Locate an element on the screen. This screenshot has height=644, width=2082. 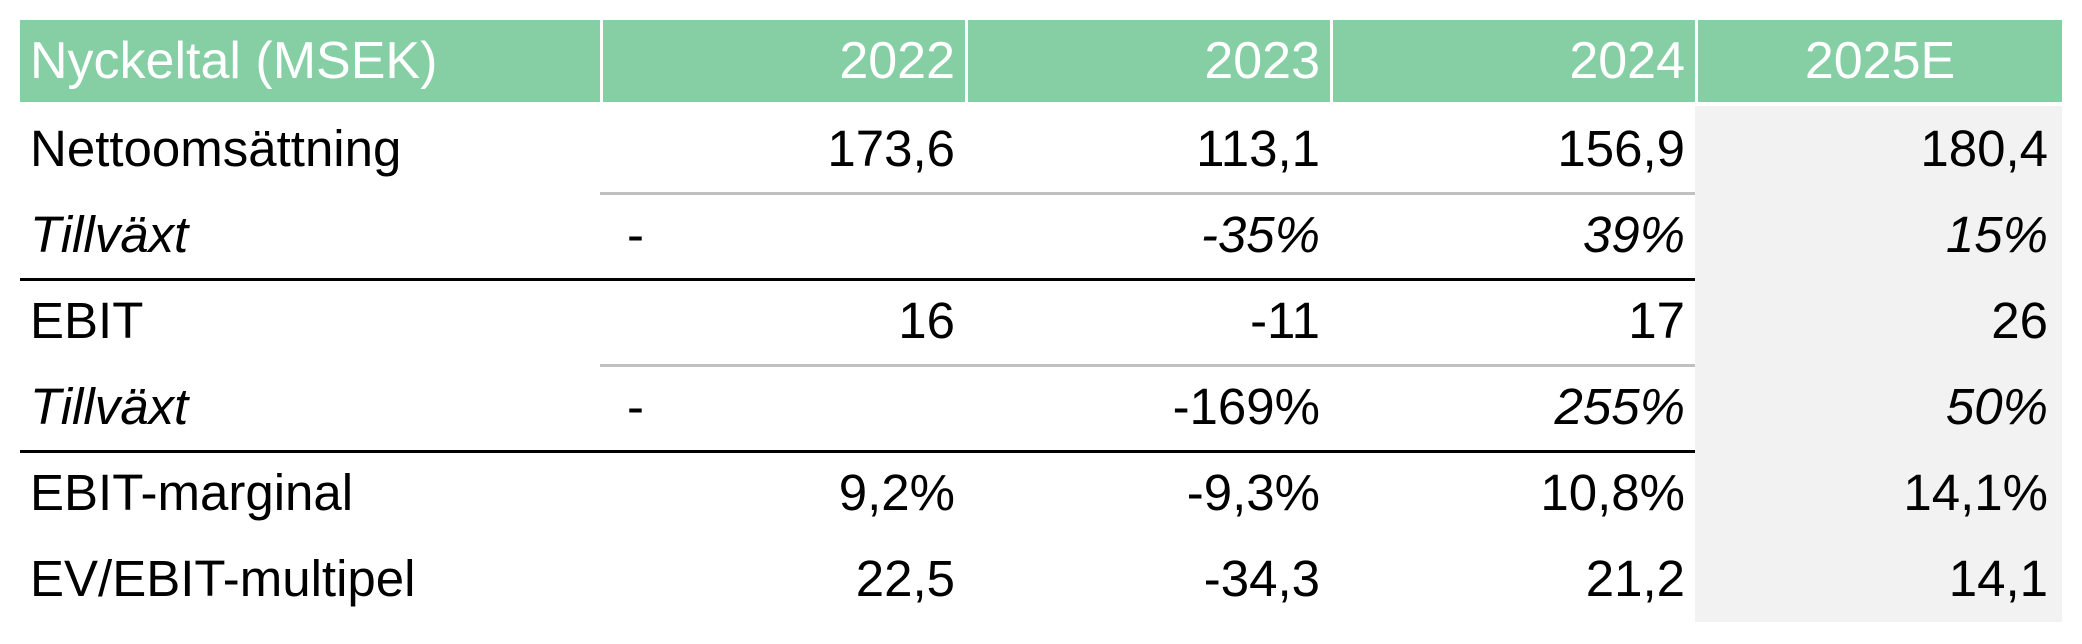
table-cell: 113,1 is located at coordinates (1258, 148).